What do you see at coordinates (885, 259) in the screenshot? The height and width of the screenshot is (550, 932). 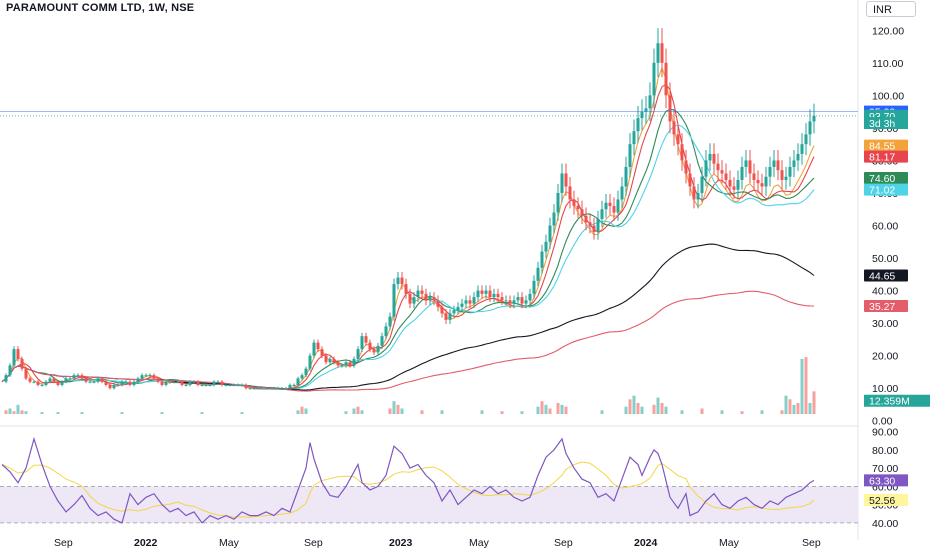 I see `price-tick-label: 50.00` at bounding box center [885, 259].